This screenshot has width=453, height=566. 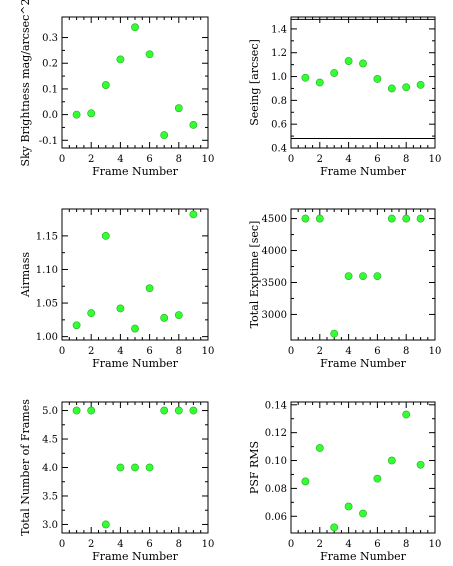 I want to click on y-tick-label: 1.05, so click(x=47, y=304).